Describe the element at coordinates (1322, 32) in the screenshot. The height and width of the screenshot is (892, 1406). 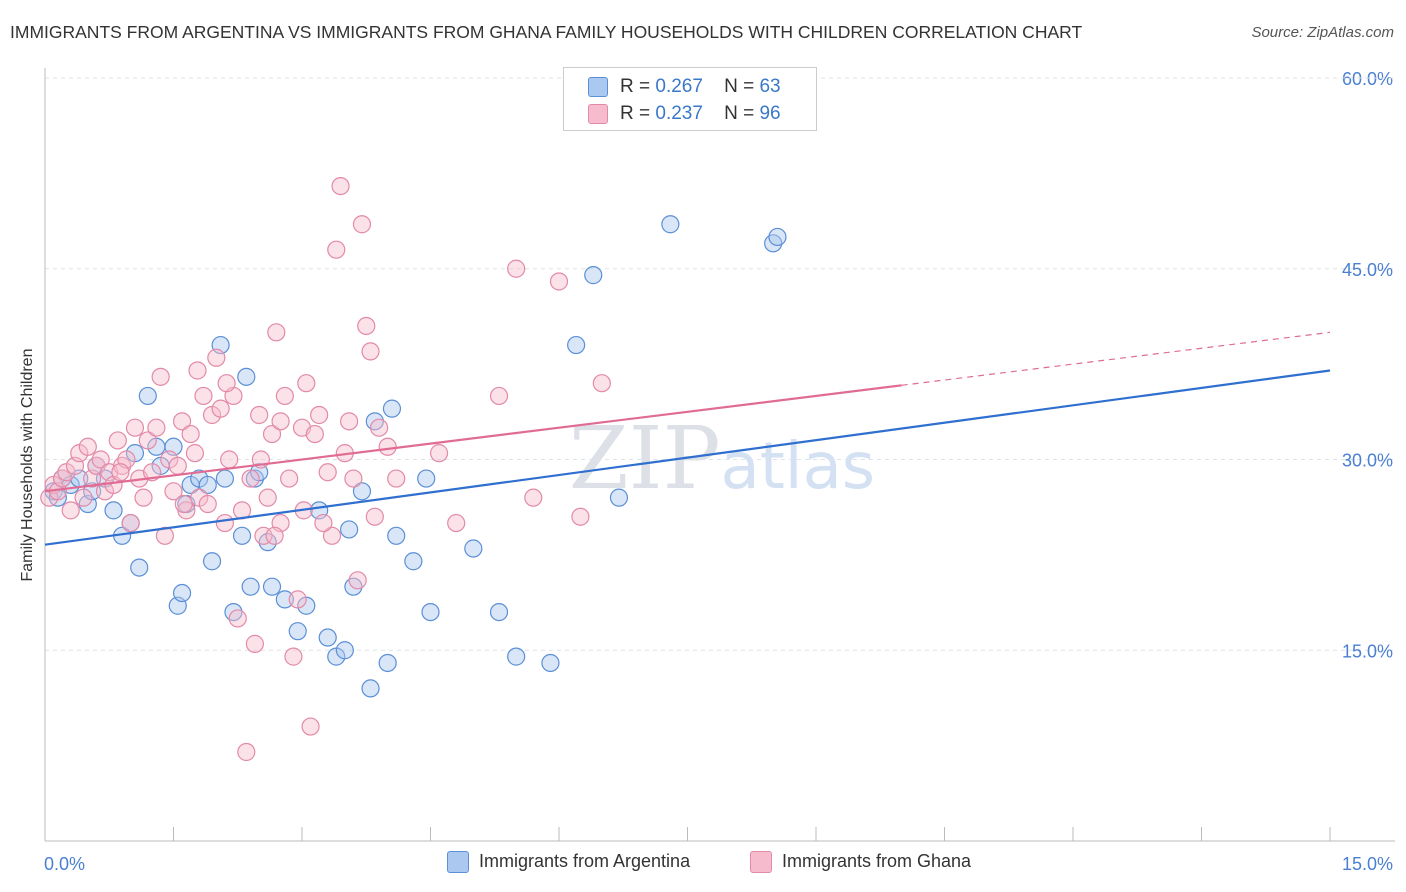
I see `source-label: Source: ZipAtlas.com` at that location.